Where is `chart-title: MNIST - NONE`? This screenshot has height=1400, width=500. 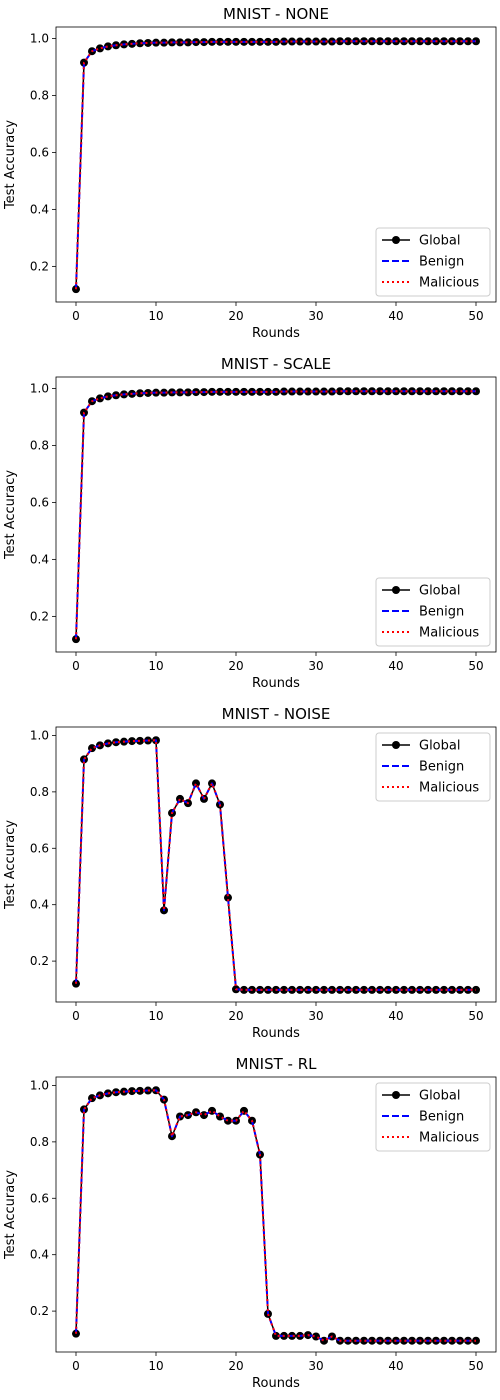
chart-title: MNIST - NONE is located at coordinates (276, 14).